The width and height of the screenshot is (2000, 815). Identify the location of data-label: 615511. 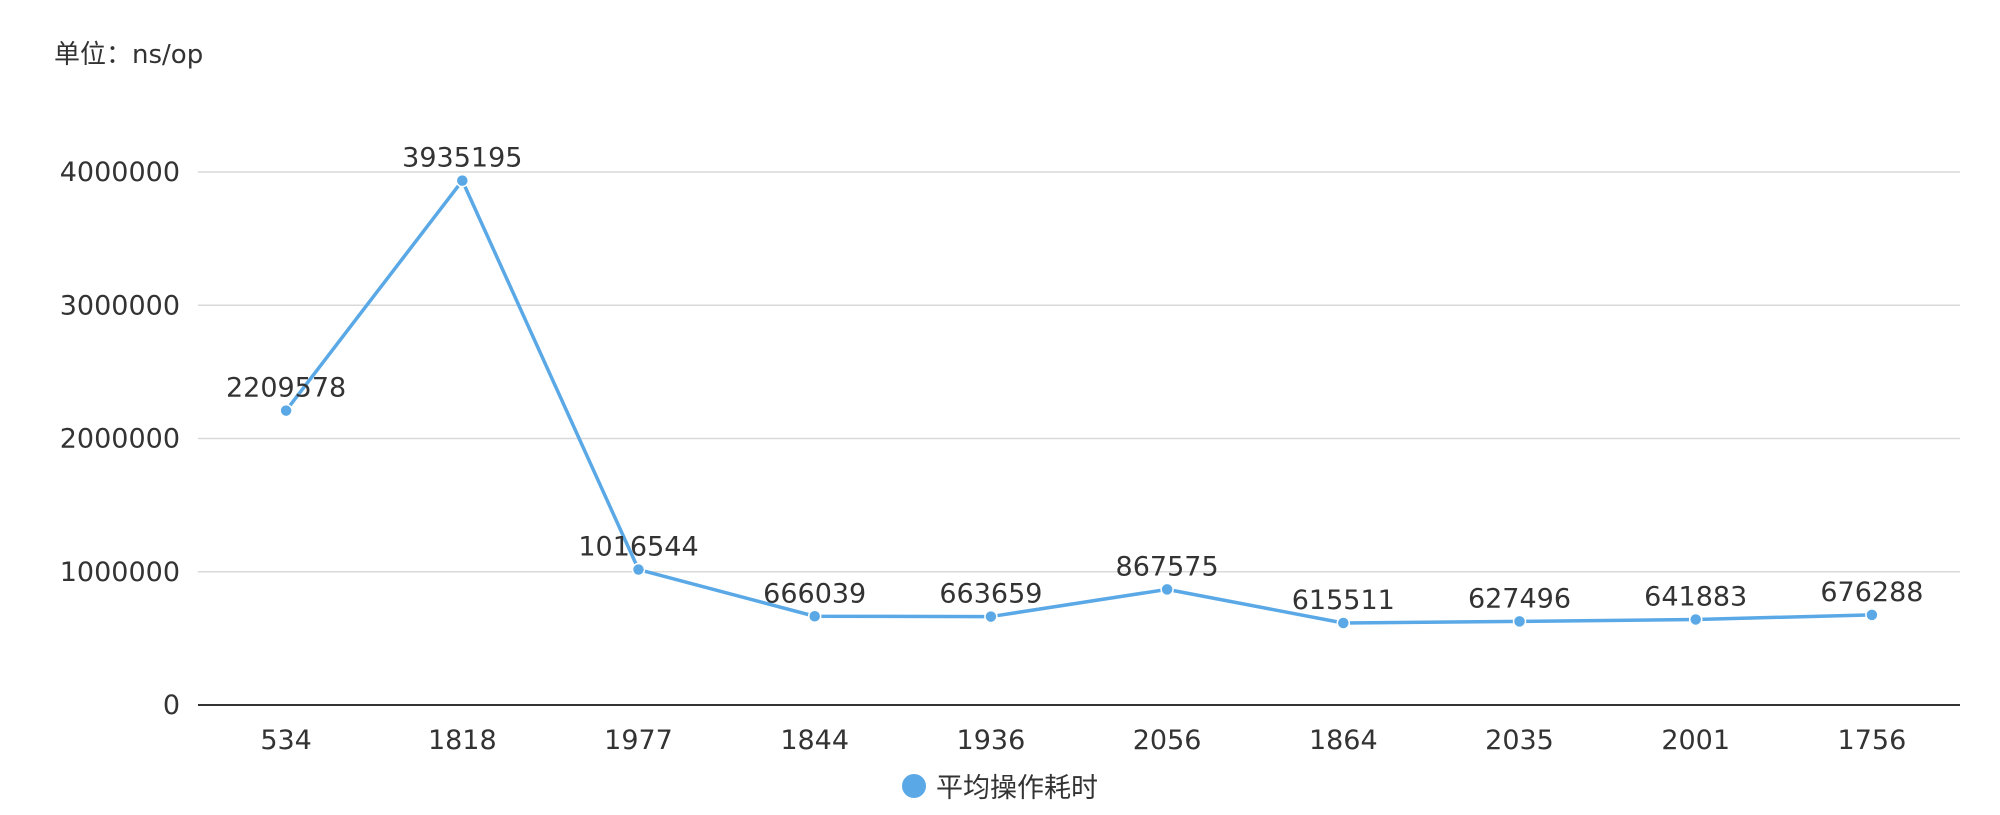
(1343, 600).